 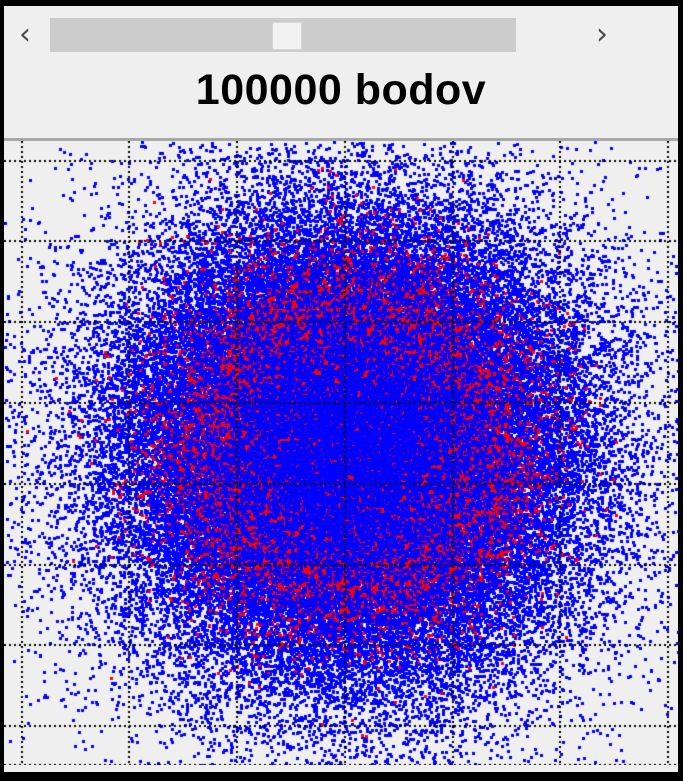 What do you see at coordinates (341, 90) in the screenshot?
I see `page-title: 100000 bodov` at bounding box center [341, 90].